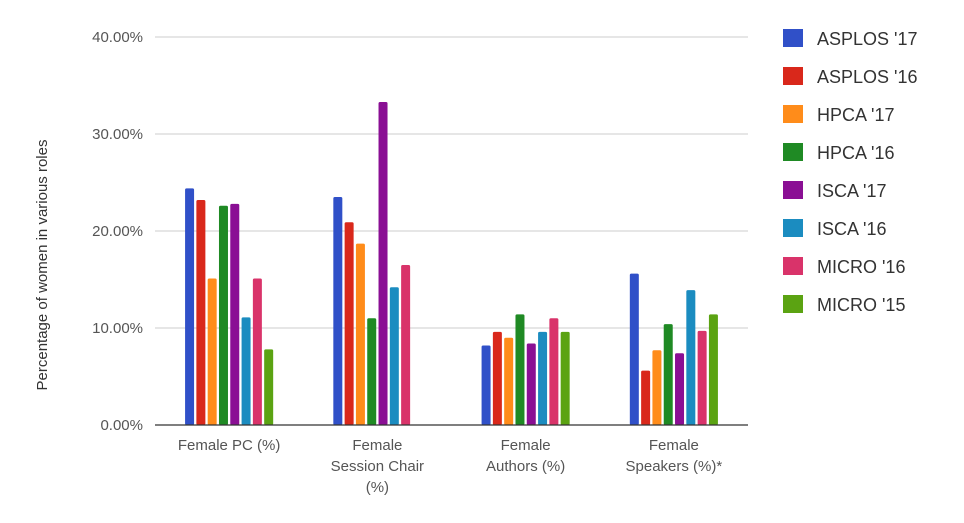  I want to click on legend-label: HPCA '17, so click(855, 115).